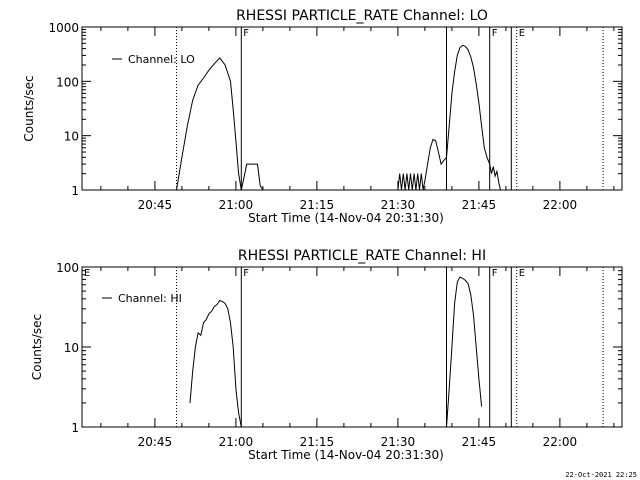  What do you see at coordinates (362, 16) in the screenshot?
I see `chart-title: RHESSI PARTICLE_RATE Channel: LO` at bounding box center [362, 16].